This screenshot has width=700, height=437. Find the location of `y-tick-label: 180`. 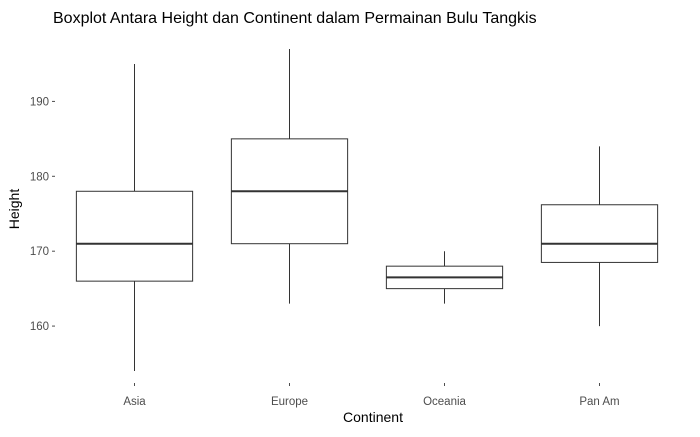

y-tick-label: 180 is located at coordinates (39, 177).